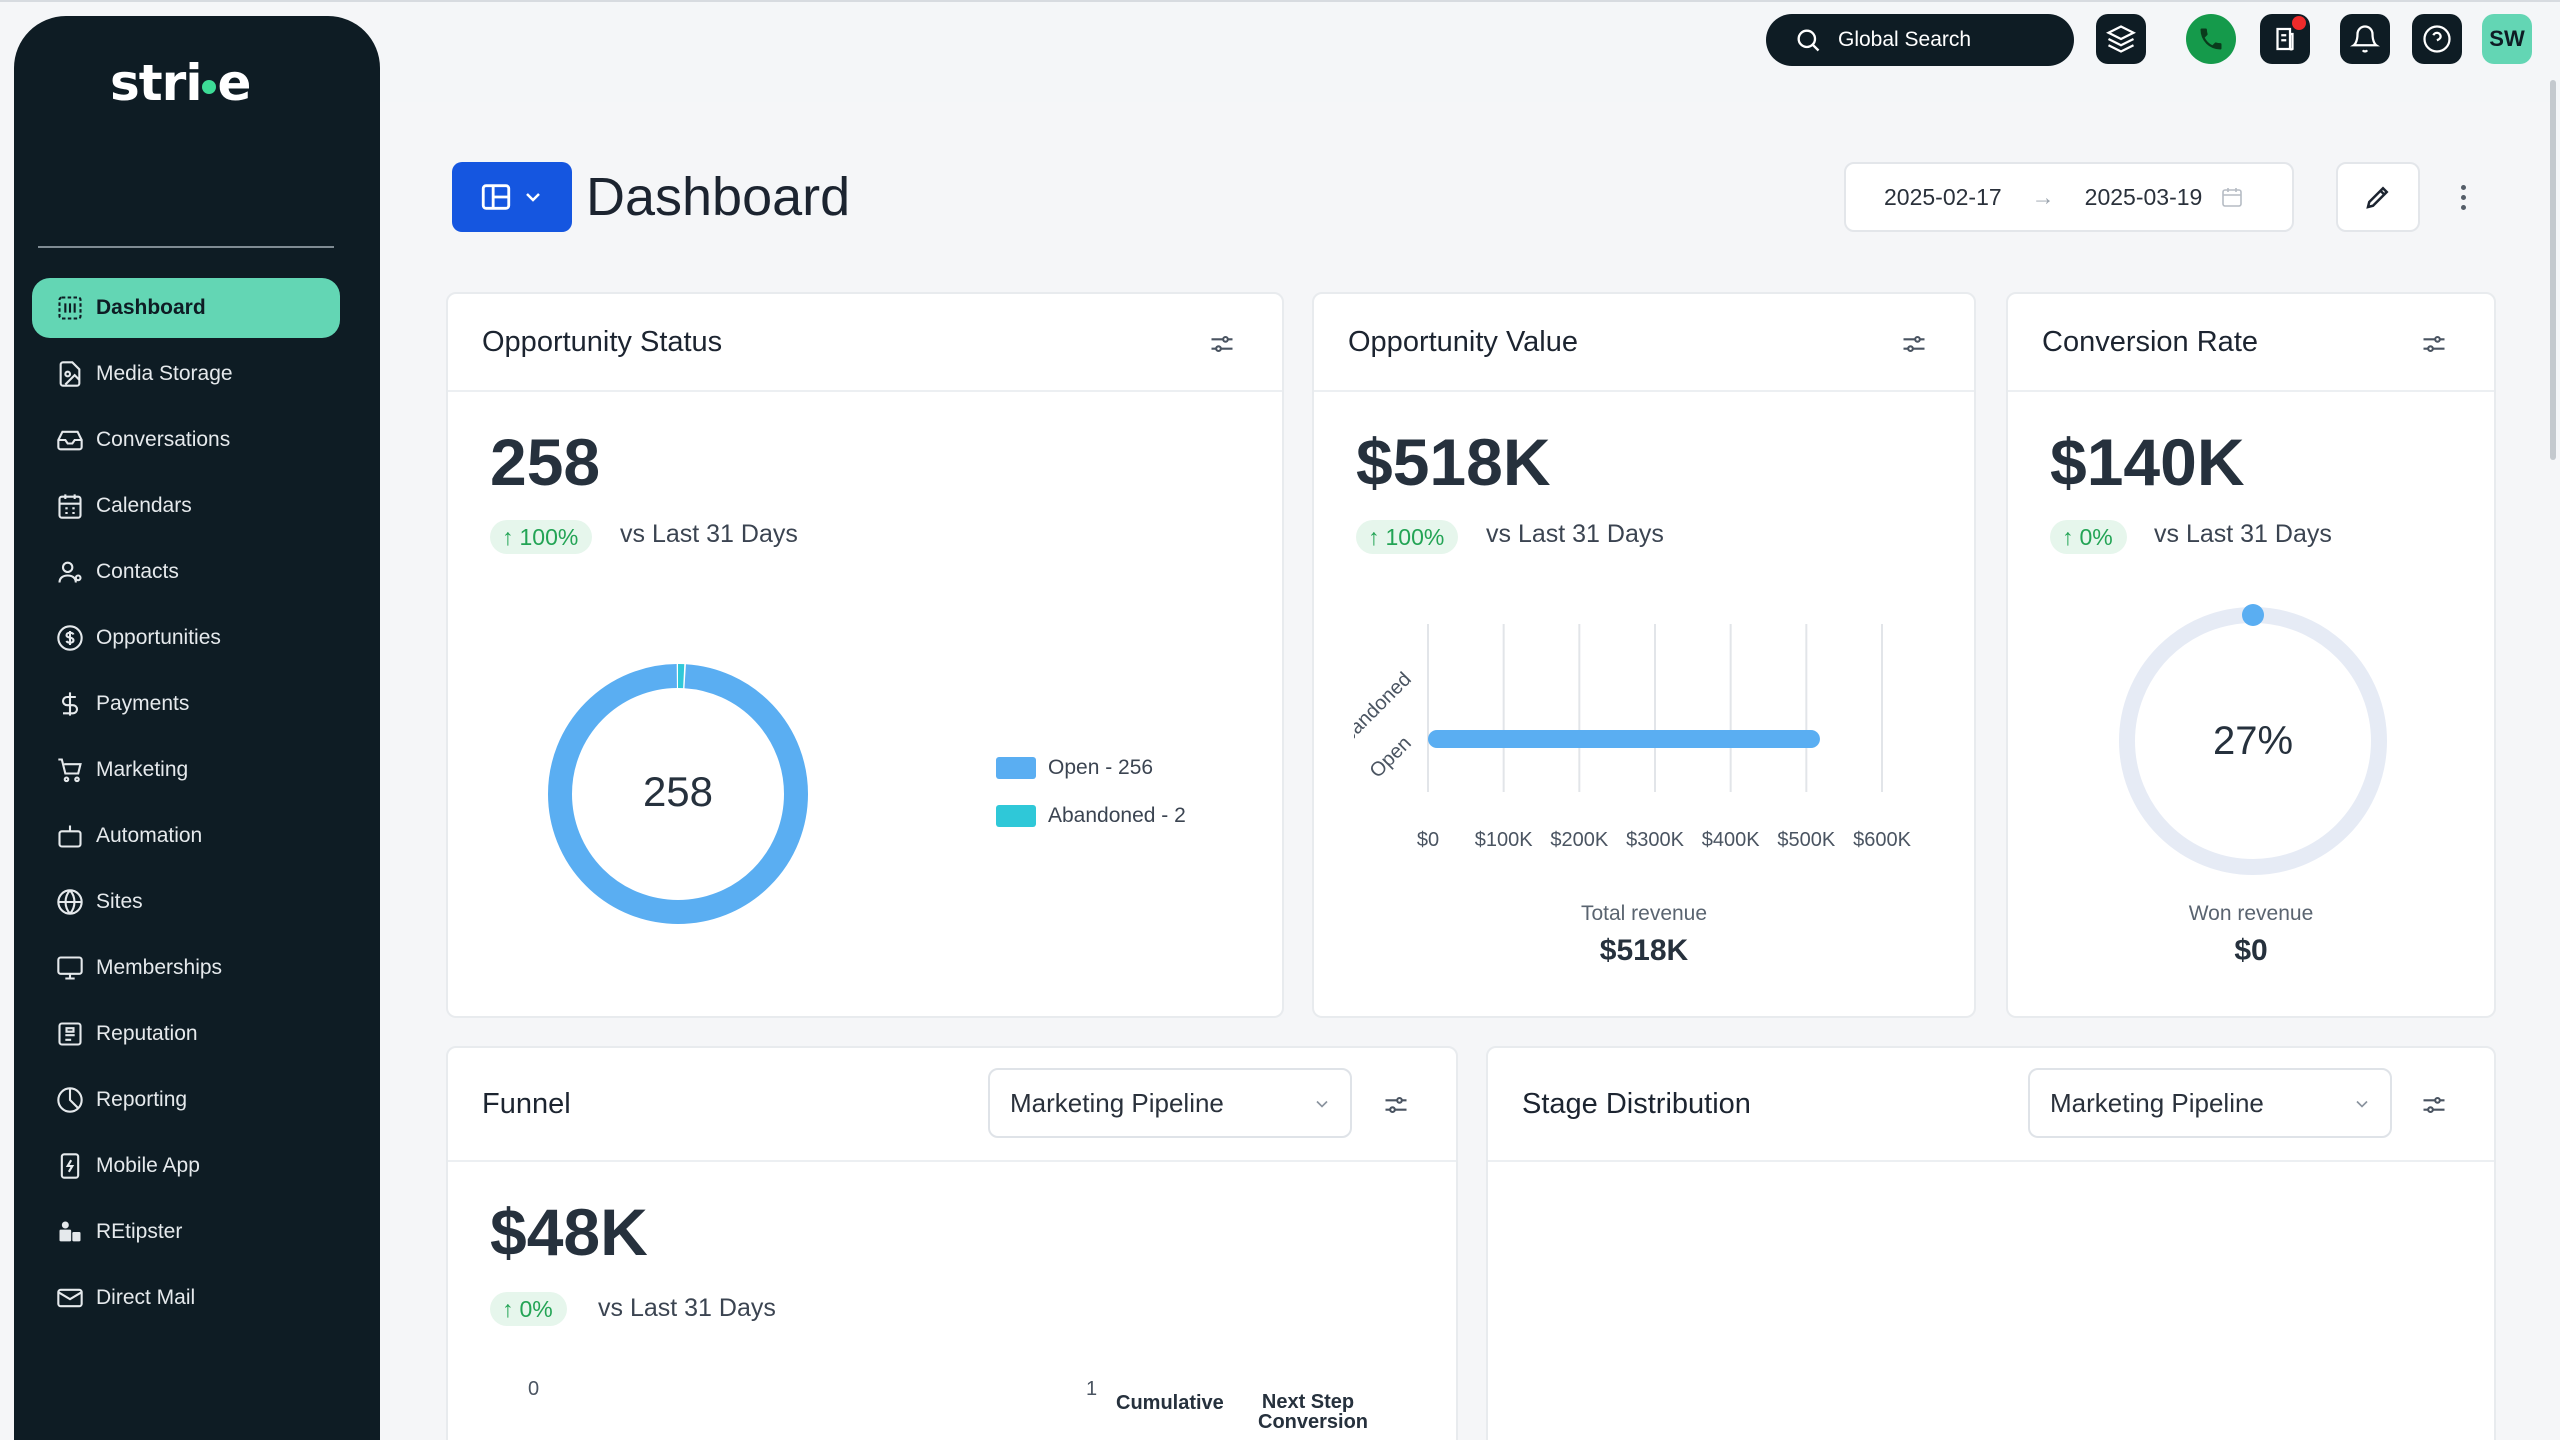 This screenshot has height=1440, width=2560. I want to click on sidebar-item-direct-mail: Direct Mail, so click(186, 1298).